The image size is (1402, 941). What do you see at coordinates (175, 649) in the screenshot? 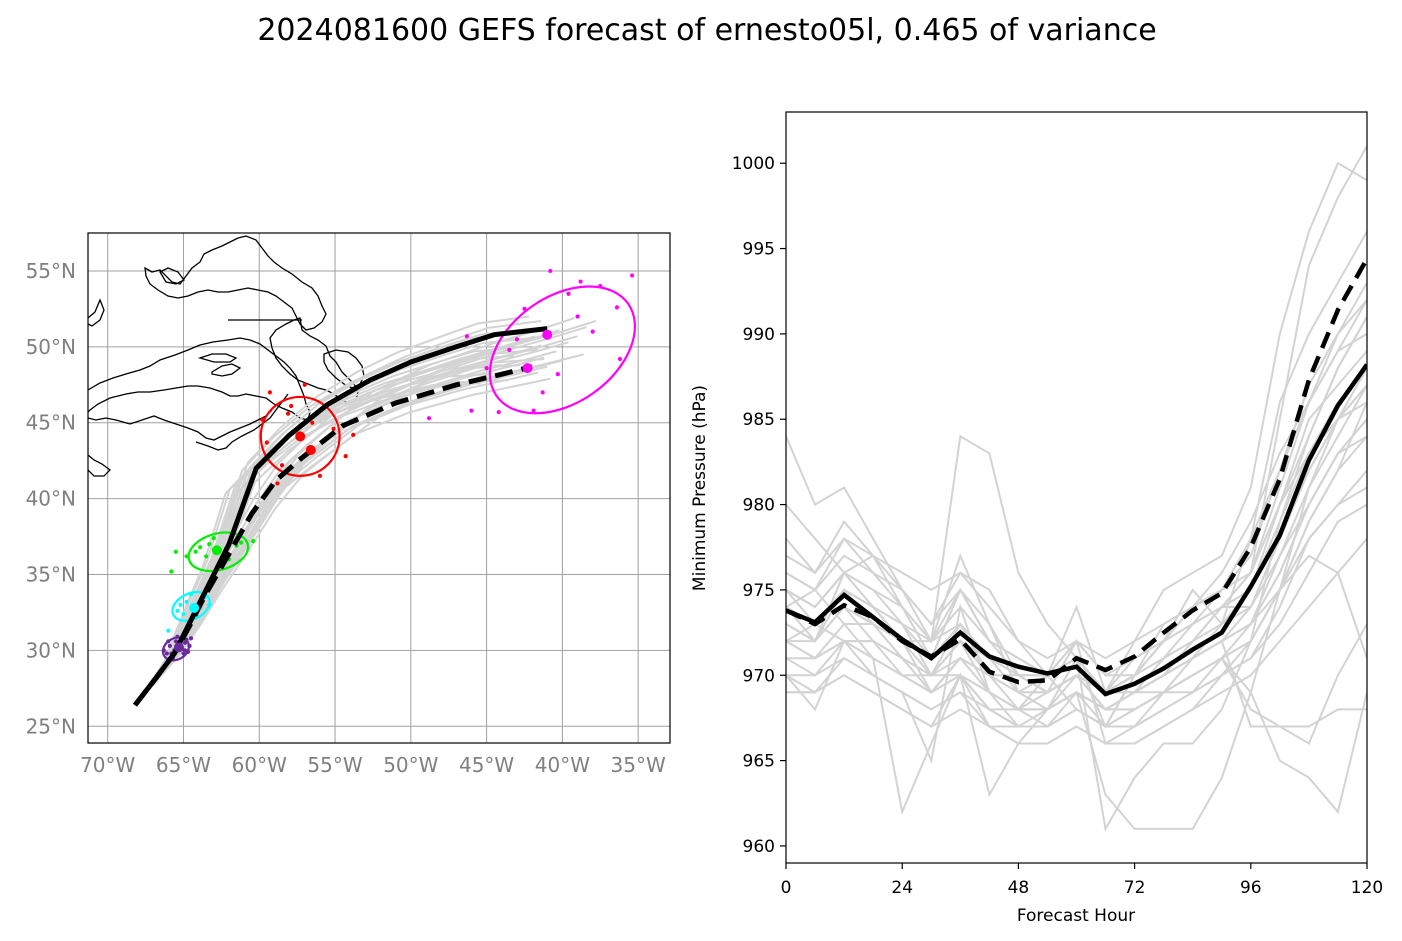
I see `spread-ellipse-24h` at bounding box center [175, 649].